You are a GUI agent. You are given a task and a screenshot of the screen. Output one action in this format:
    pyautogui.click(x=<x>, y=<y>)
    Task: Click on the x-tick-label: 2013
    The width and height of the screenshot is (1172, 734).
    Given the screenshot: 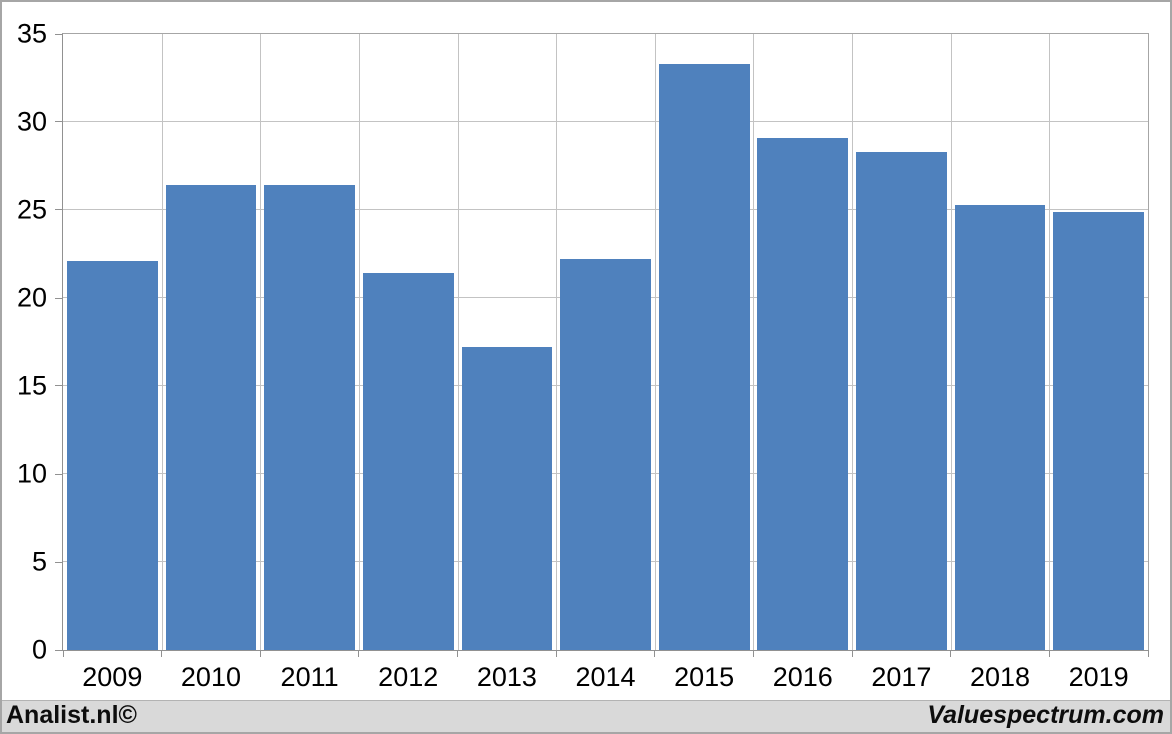 What is the action you would take?
    pyautogui.click(x=506, y=677)
    